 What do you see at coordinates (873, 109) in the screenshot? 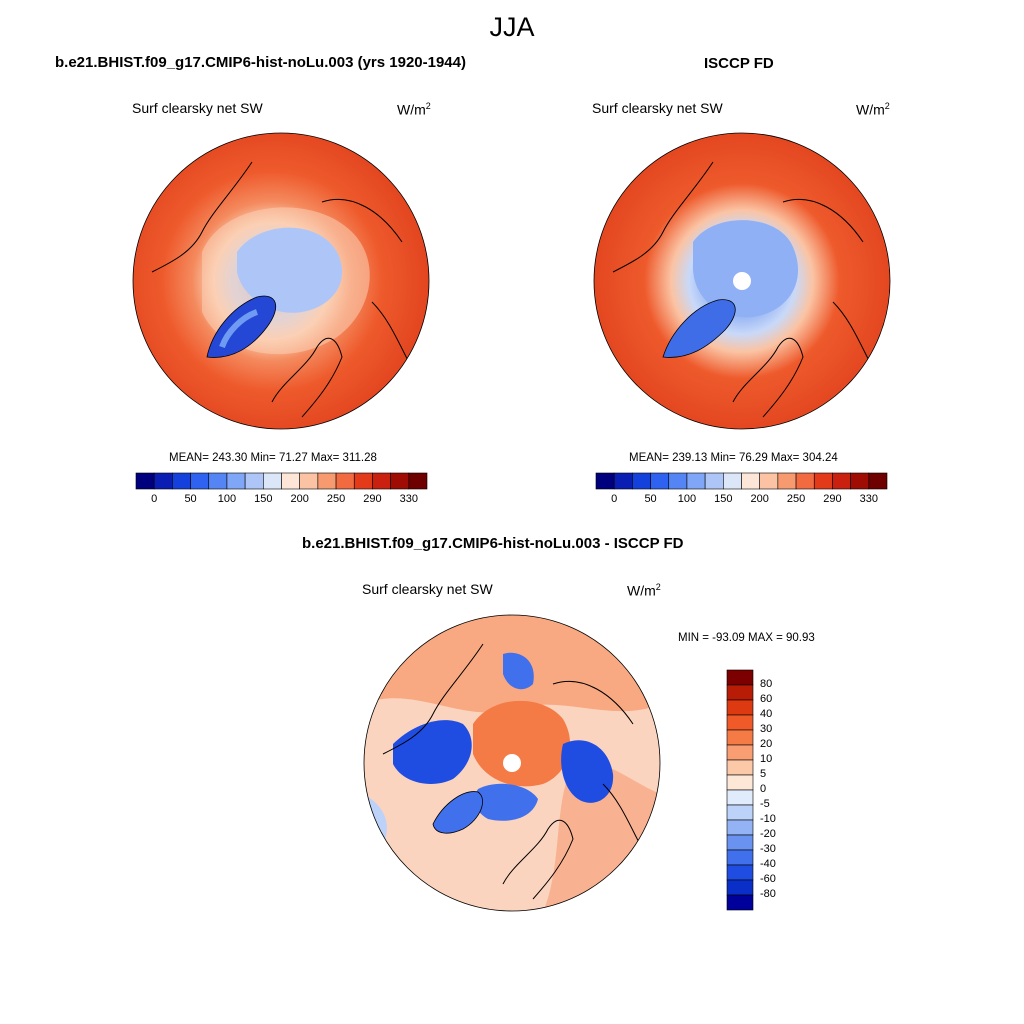
I see `panel2-units: W/m2` at bounding box center [873, 109].